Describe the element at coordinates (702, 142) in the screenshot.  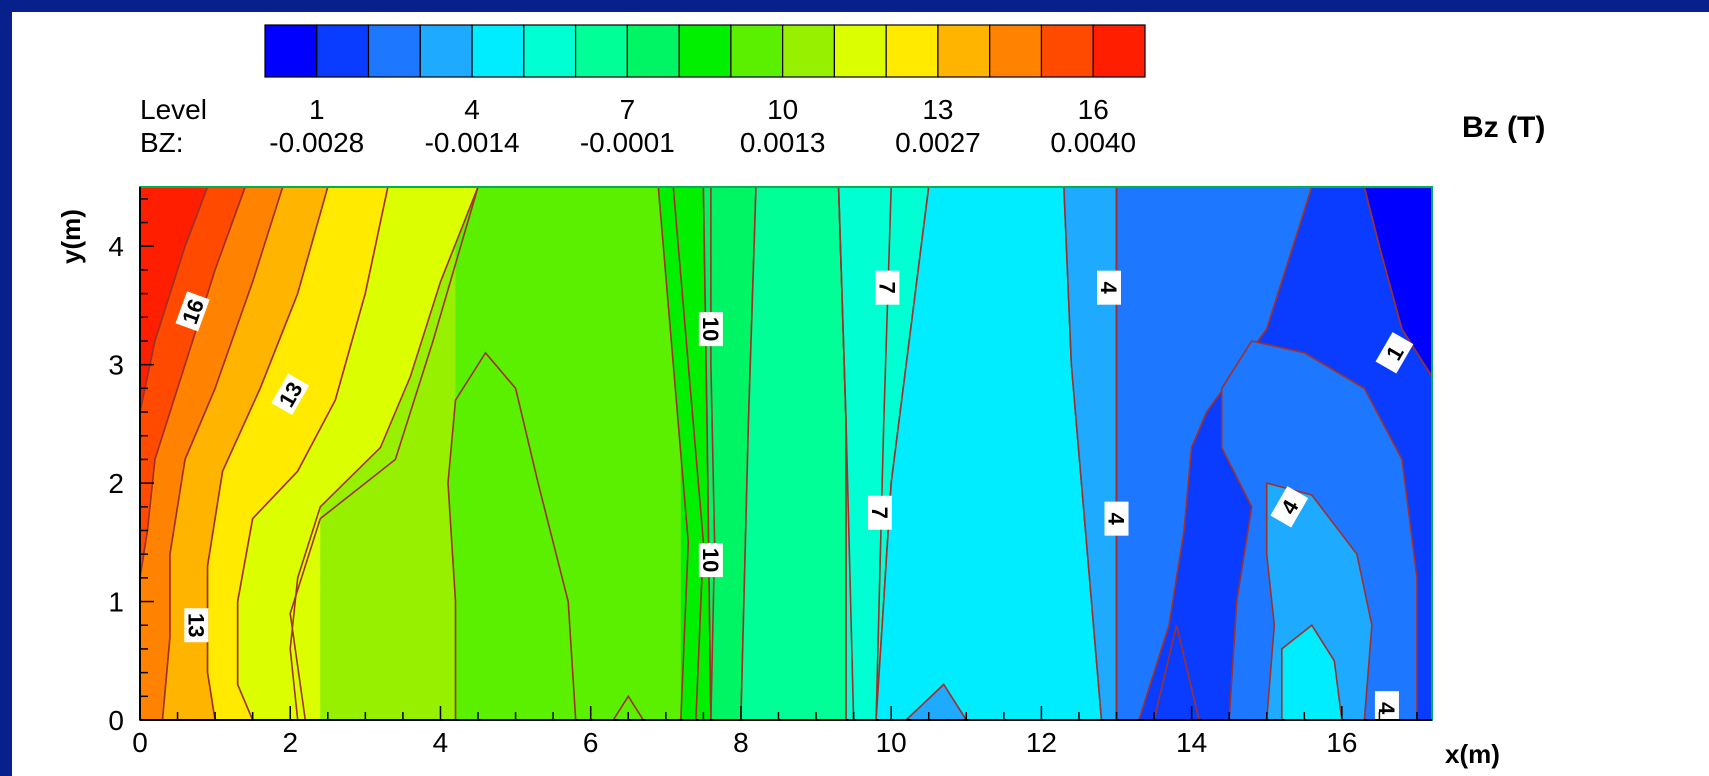
I see `legend-bz-values: -0.0028 -0.0014 -0.0001 0.0013 0.0027 0.0040` at that location.